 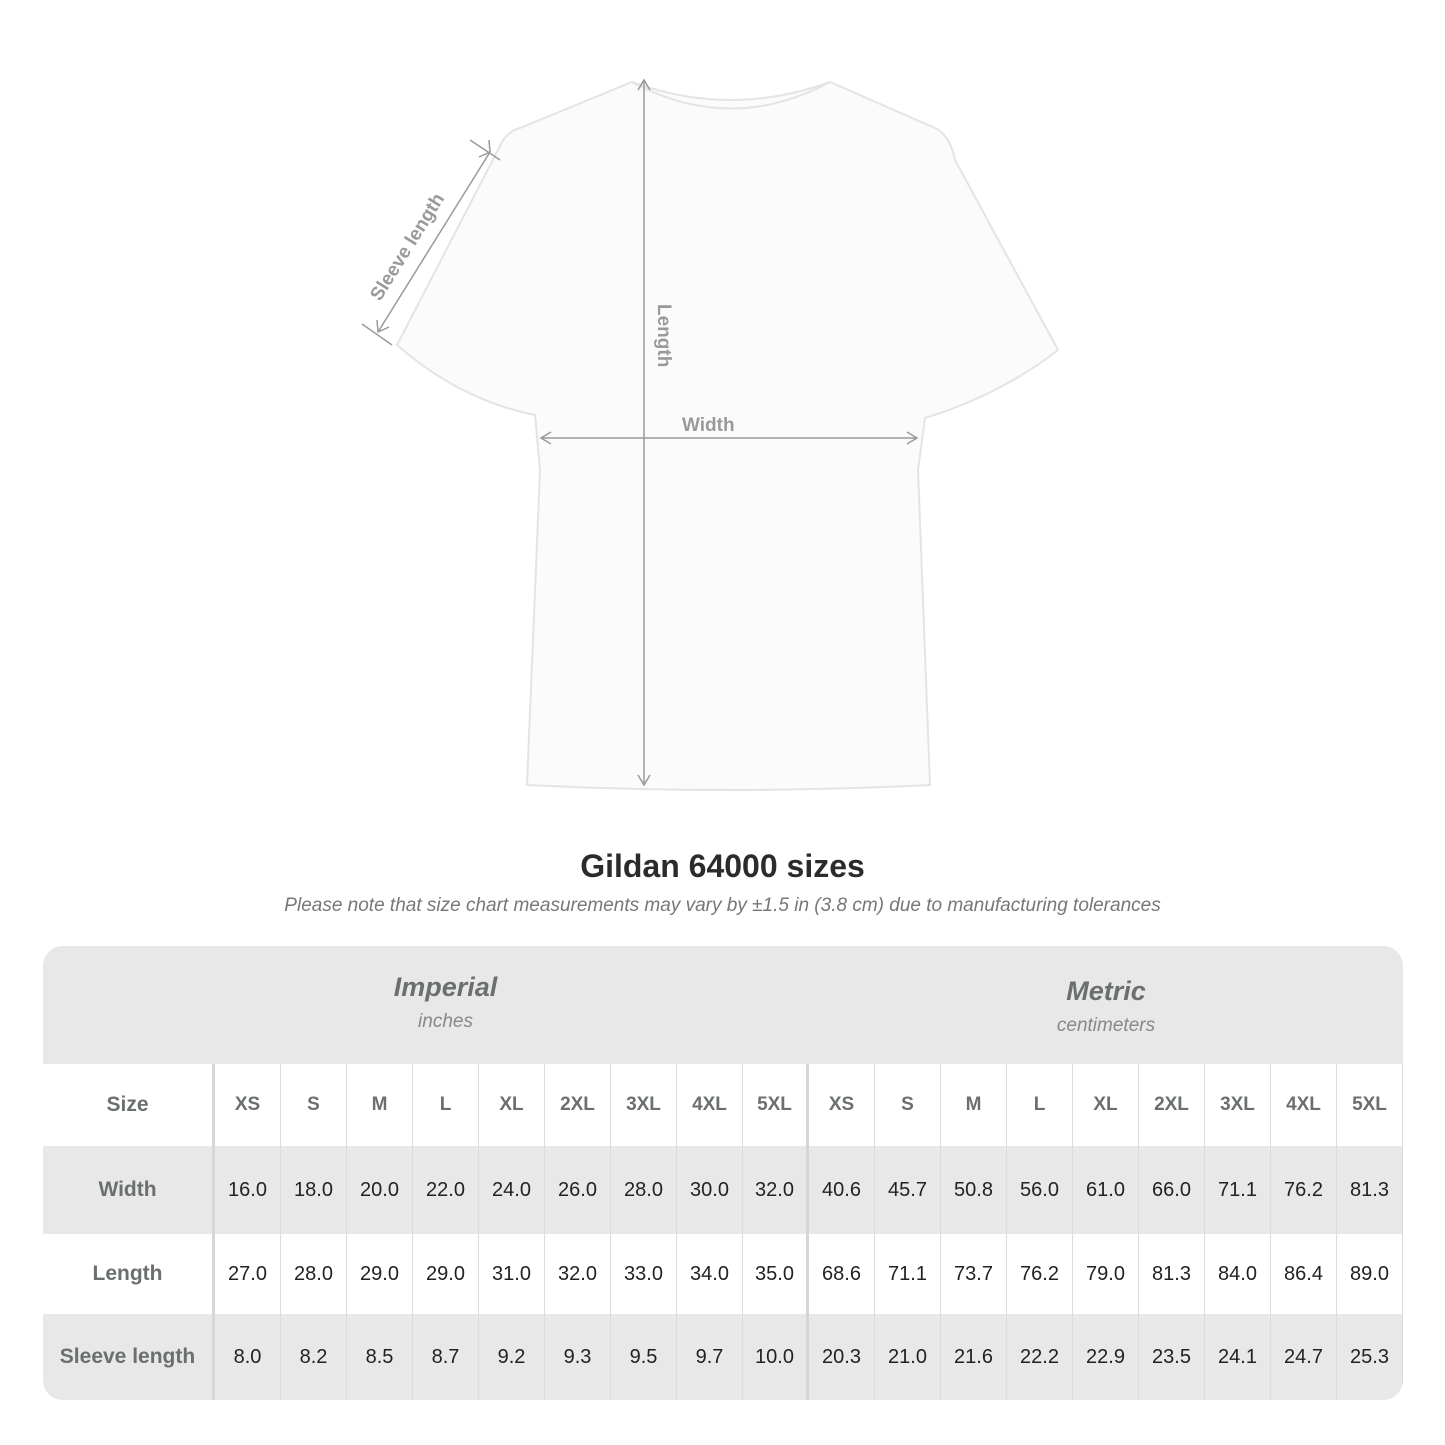 What do you see at coordinates (710, 1357) in the screenshot?
I see `table-cell: 9.7` at bounding box center [710, 1357].